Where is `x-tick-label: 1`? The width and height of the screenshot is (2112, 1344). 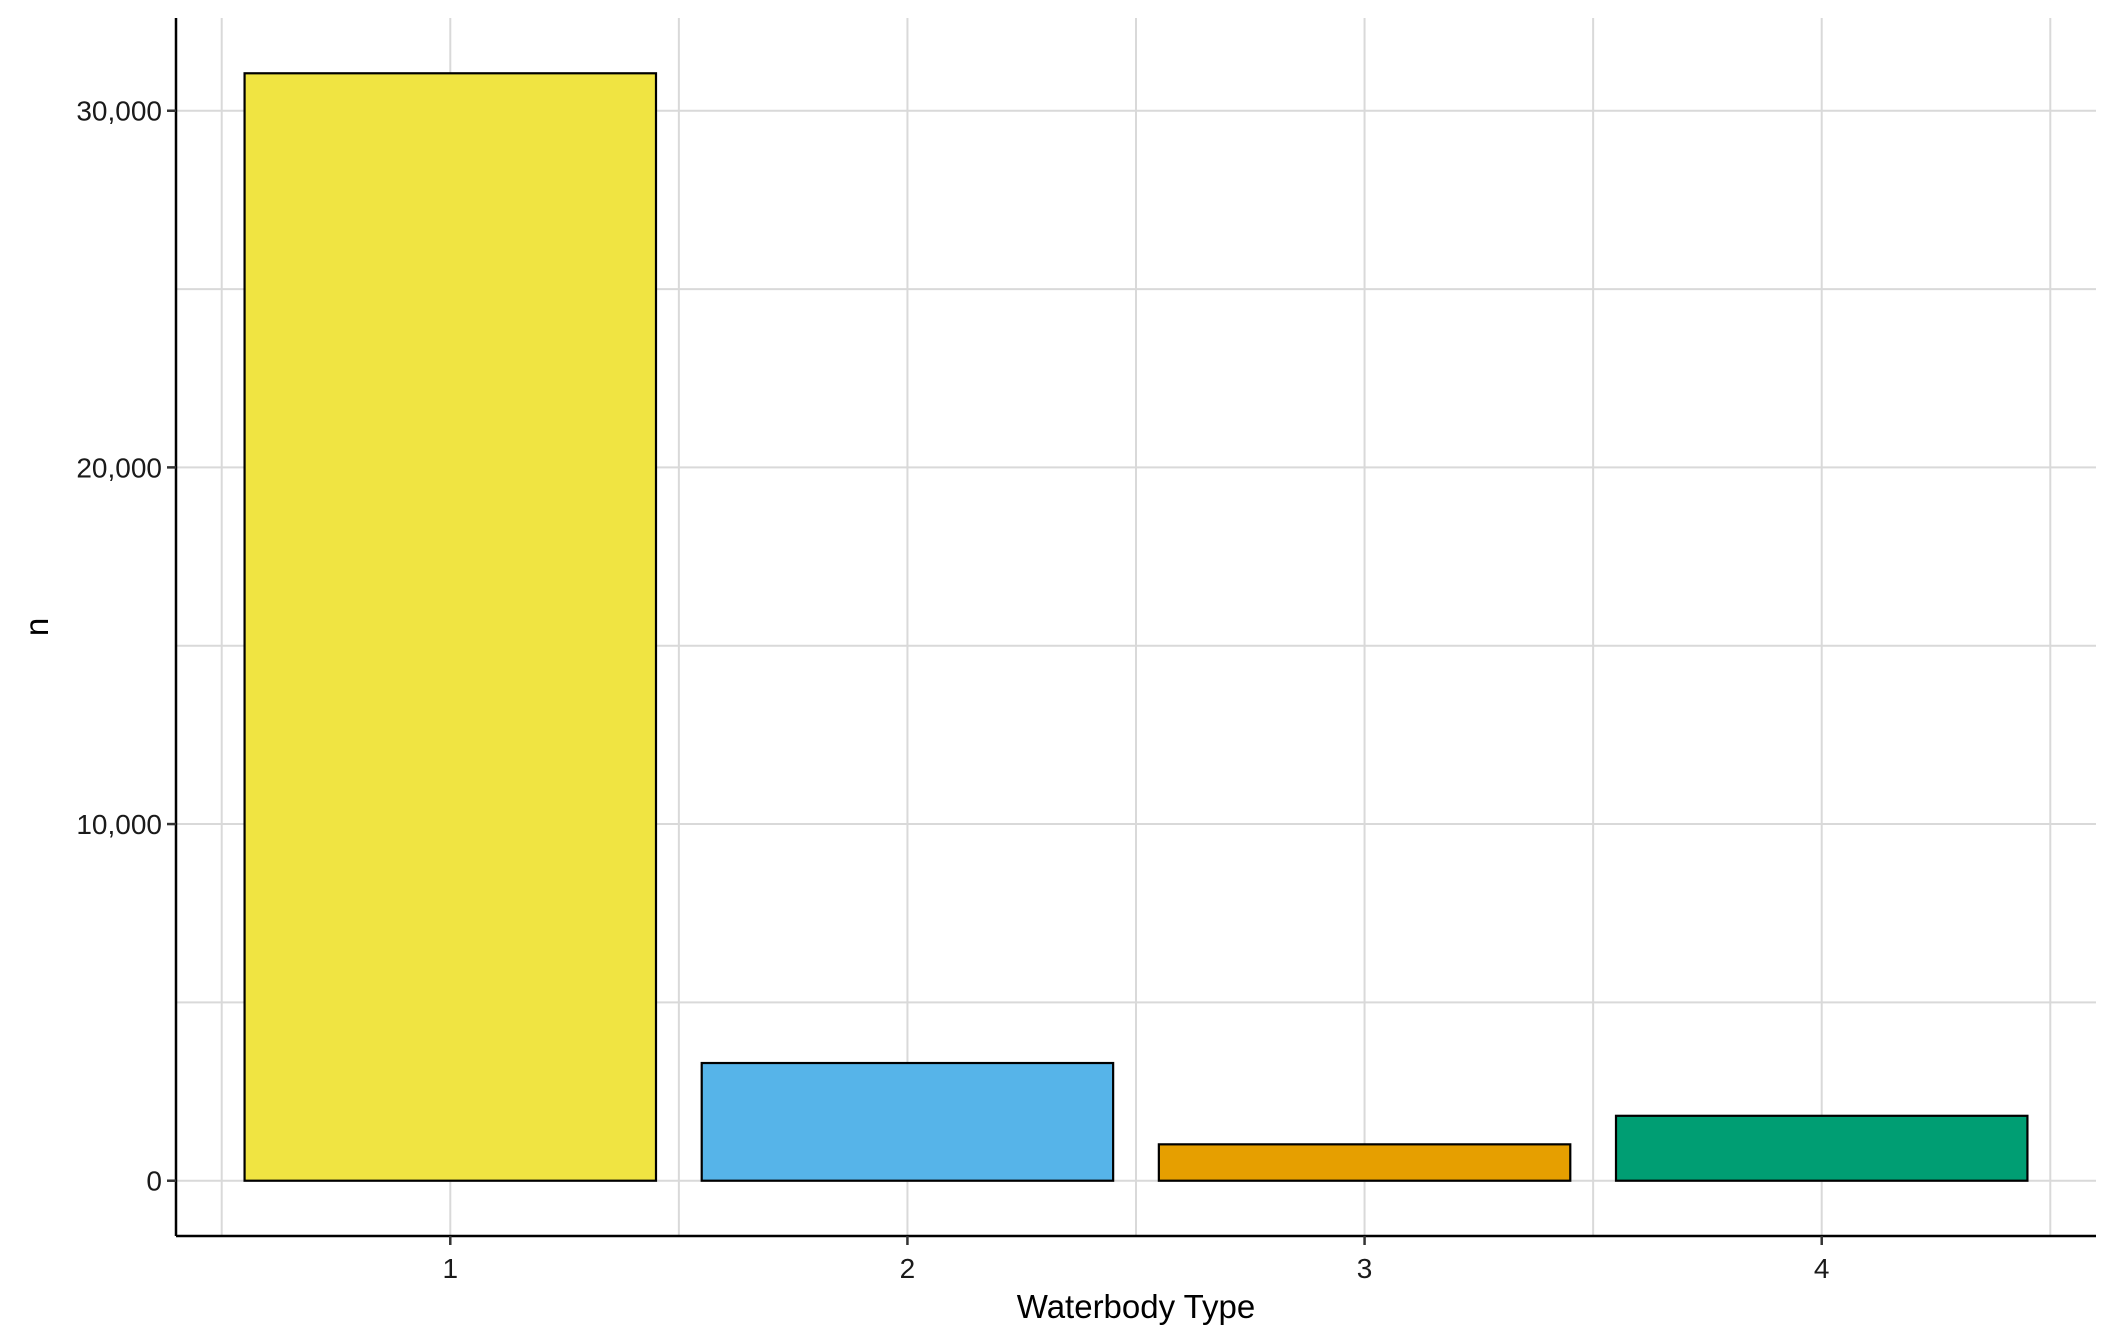
x-tick-label: 1 is located at coordinates (450, 1268).